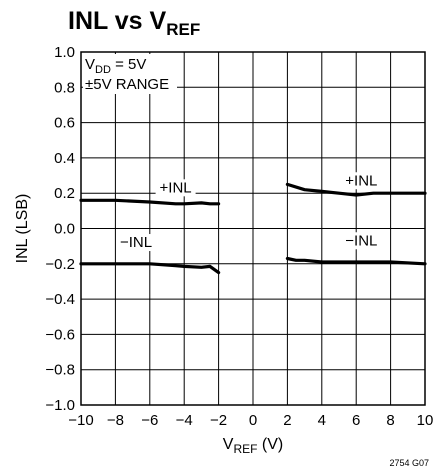 This screenshot has height=473, width=435. I want to click on conditions-box, so click(130, 74).